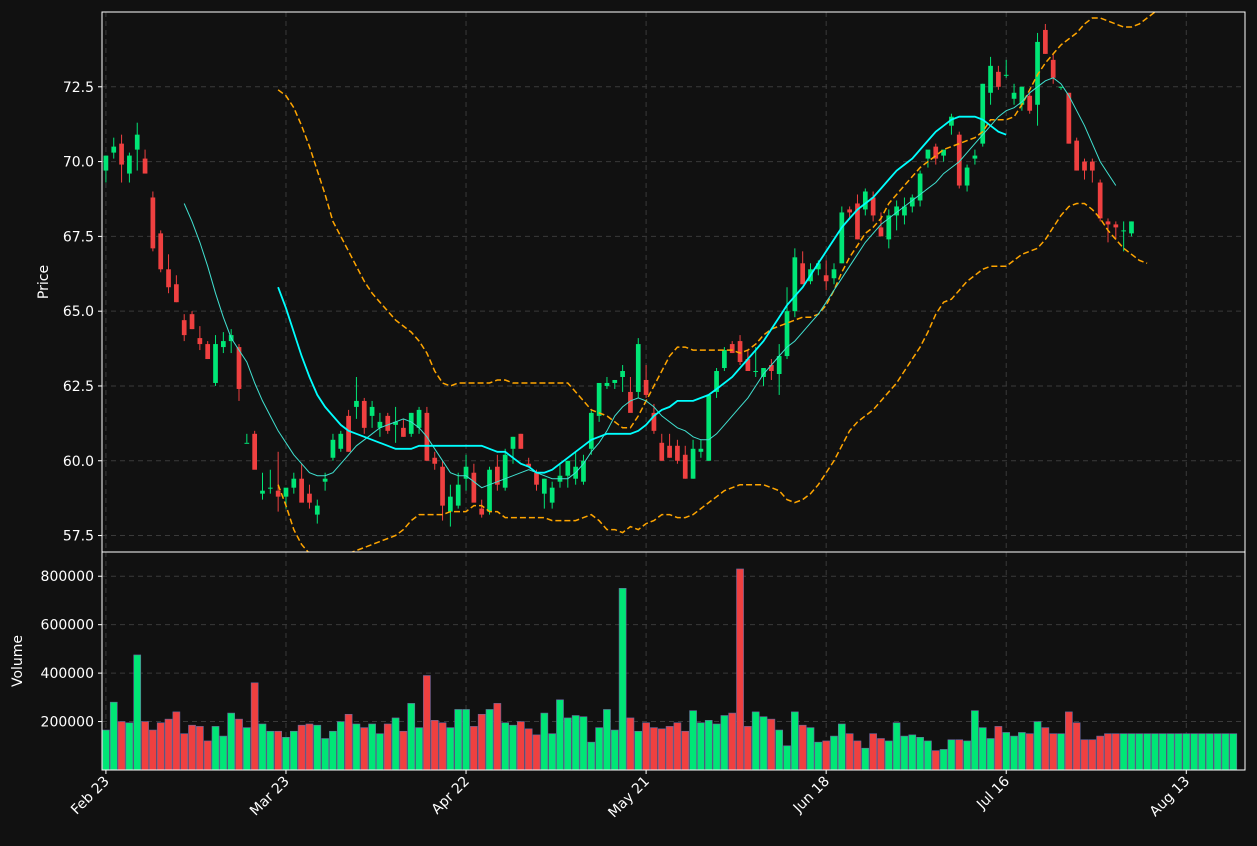  I want to click on xtick-label: Jun 18, so click(811, 795).